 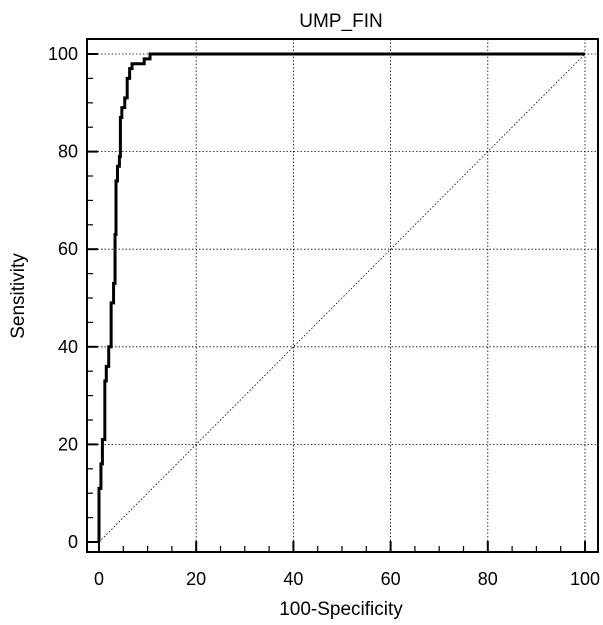 I want to click on y-tick-label: 60, so click(x=68, y=249).